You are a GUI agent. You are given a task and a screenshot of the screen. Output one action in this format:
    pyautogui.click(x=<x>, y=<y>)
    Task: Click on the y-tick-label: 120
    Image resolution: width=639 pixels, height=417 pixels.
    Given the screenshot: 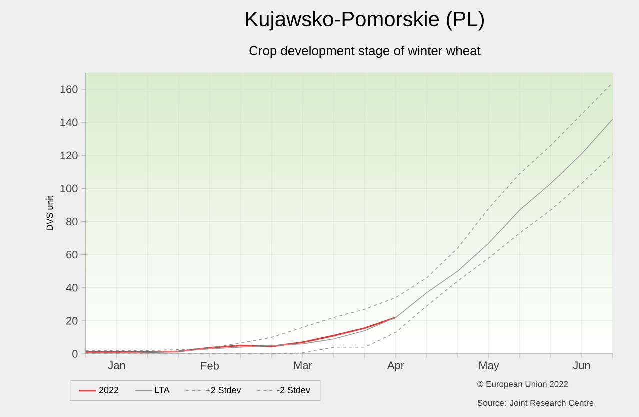 What is the action you would take?
    pyautogui.click(x=69, y=156)
    